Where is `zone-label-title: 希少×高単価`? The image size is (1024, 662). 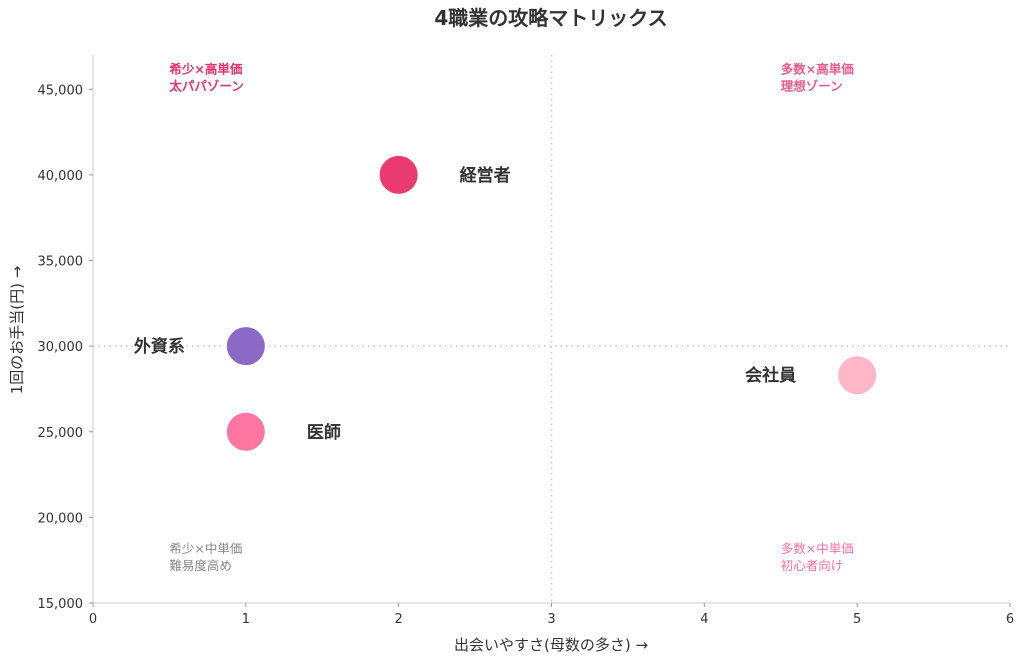
zone-label-title: 希少×高単価 is located at coordinates (205, 69).